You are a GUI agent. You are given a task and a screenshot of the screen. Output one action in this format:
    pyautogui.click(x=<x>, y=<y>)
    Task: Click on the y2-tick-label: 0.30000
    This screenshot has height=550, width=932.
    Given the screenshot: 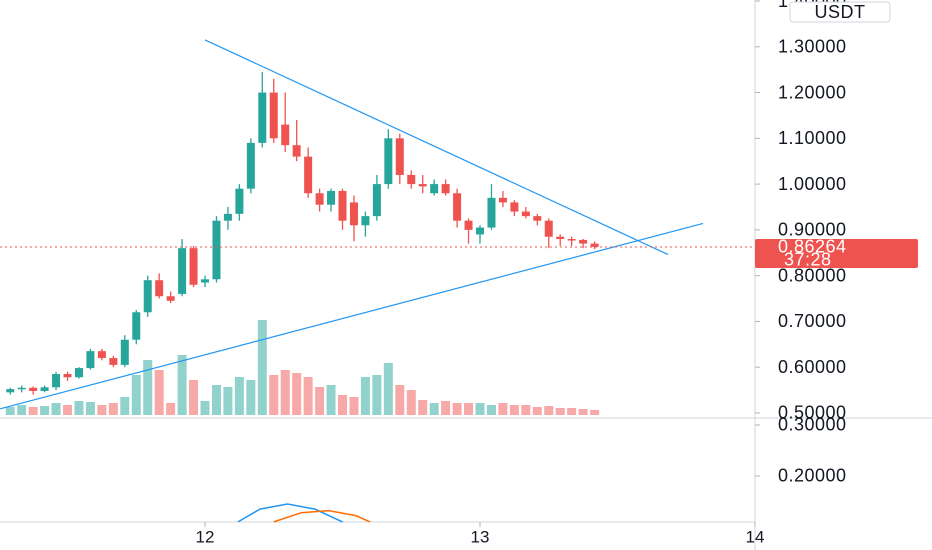 What is the action you would take?
    pyautogui.click(x=812, y=425)
    